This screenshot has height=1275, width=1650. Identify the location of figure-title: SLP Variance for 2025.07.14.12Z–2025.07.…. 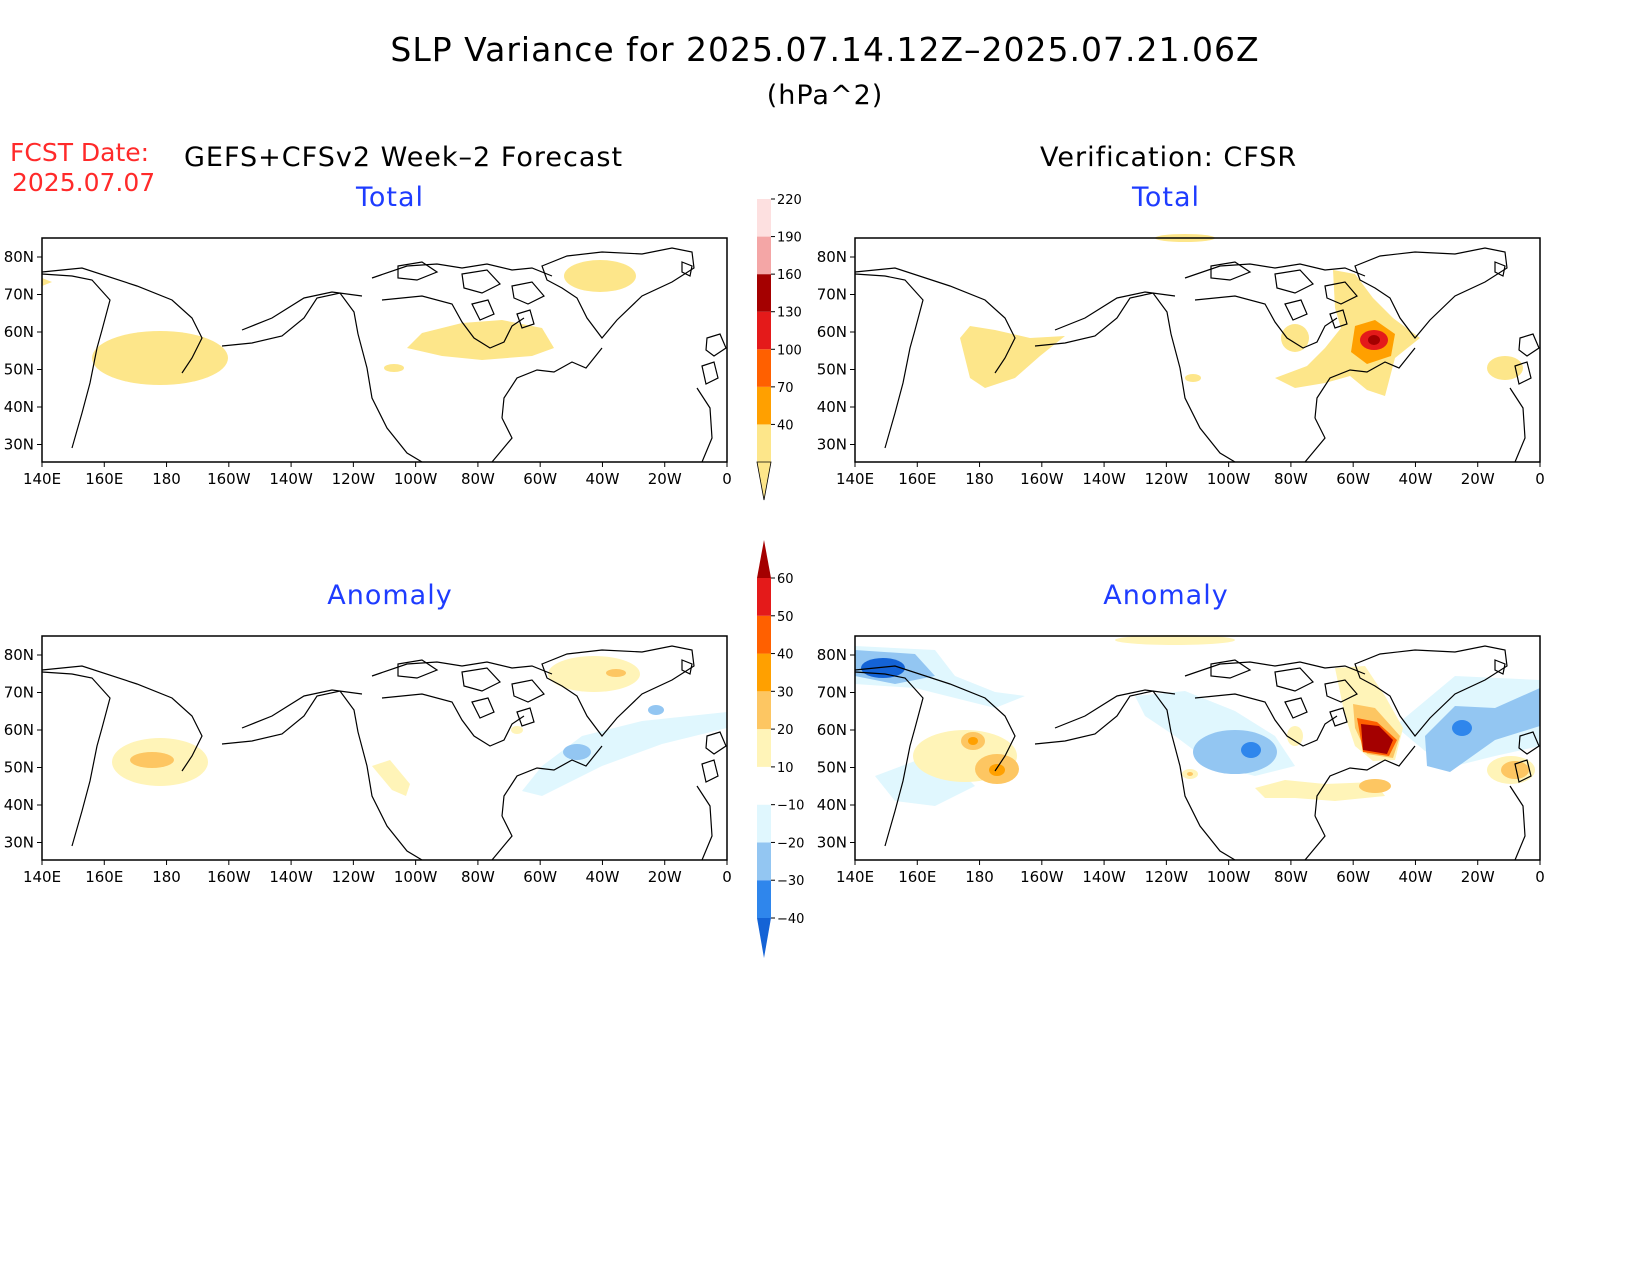
(825, 49).